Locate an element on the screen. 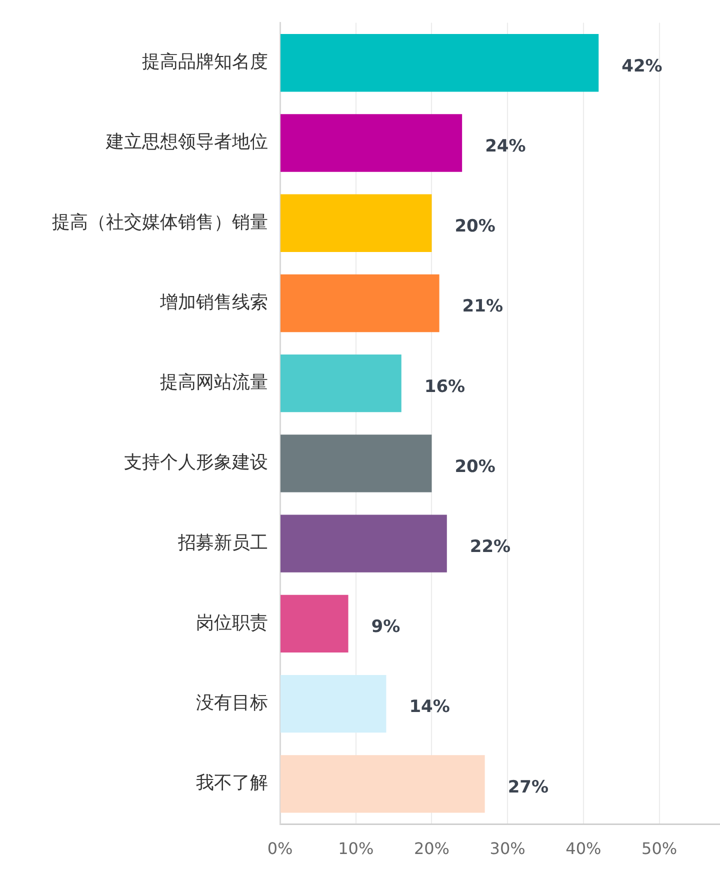  y-tick-label: 提高网站流量 is located at coordinates (214, 383).